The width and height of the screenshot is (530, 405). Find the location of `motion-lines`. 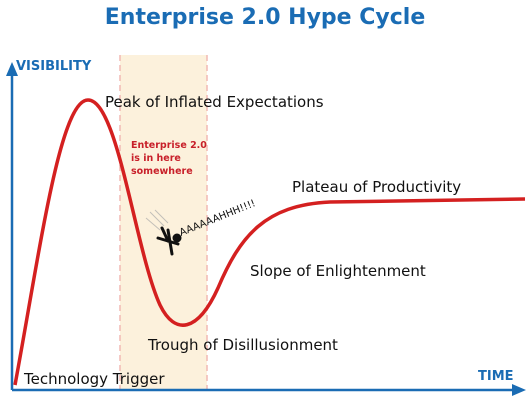

motion-lines is located at coordinates (157, 220).